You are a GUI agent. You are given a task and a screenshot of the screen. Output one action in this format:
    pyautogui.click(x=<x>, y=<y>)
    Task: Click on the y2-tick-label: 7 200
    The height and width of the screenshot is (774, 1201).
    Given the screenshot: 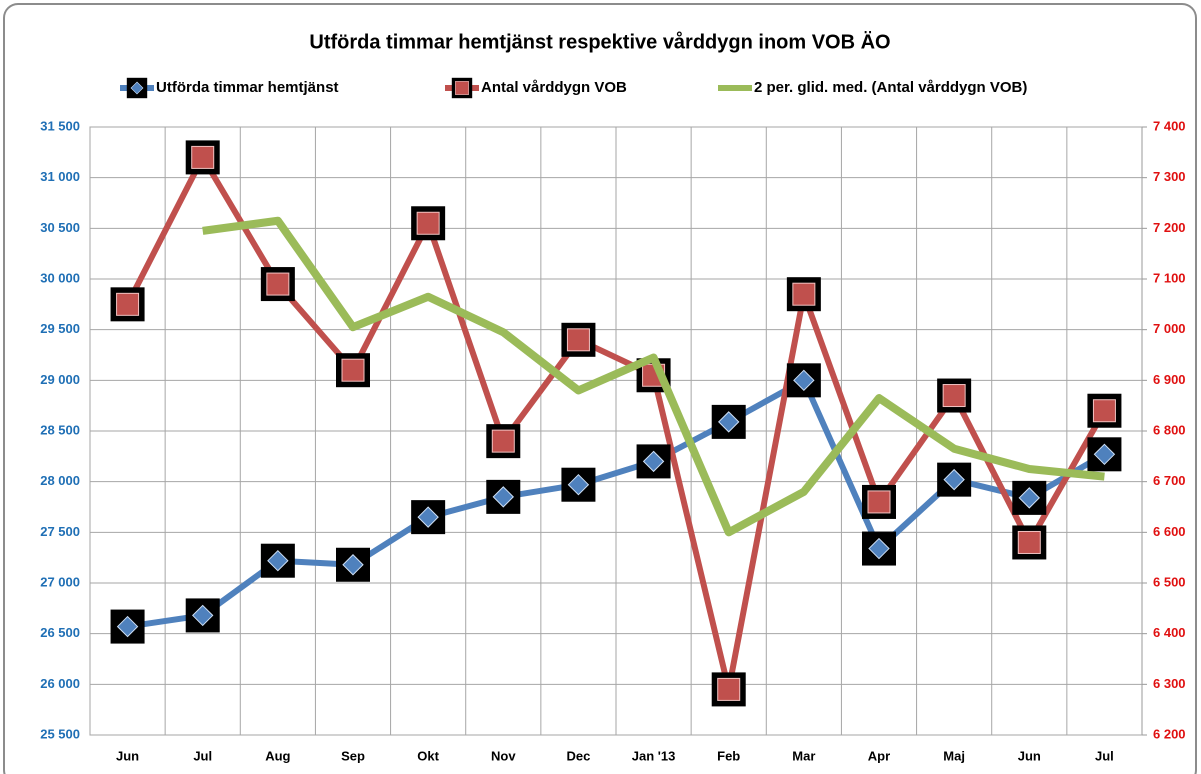 What is the action you would take?
    pyautogui.click(x=1169, y=227)
    